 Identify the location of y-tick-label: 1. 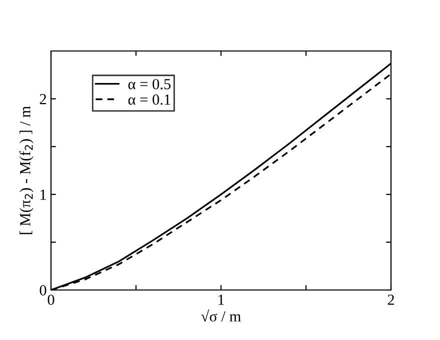
(43, 195).